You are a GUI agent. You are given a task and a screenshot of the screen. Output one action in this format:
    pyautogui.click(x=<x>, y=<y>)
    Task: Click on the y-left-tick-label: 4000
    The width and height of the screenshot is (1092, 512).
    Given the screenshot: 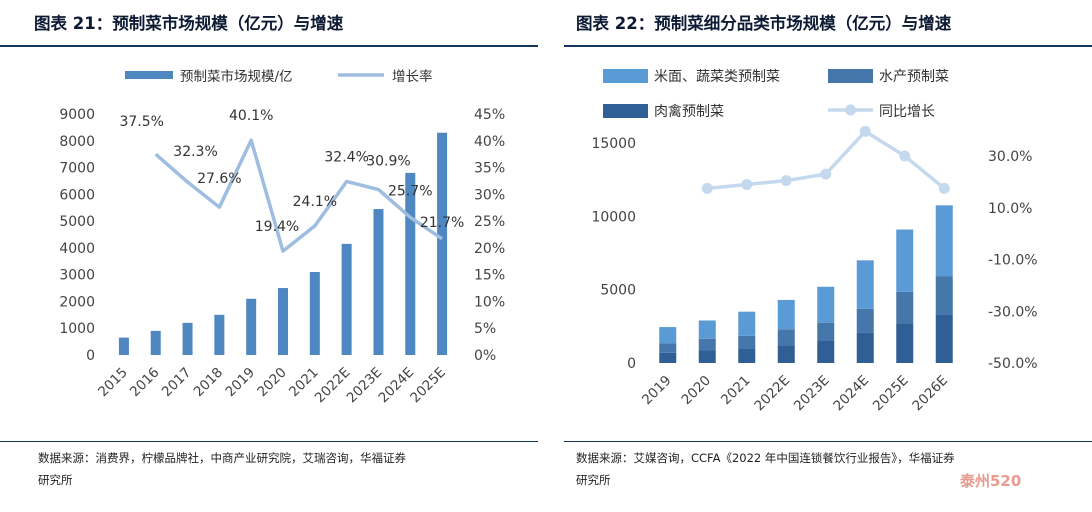 What is the action you would take?
    pyautogui.click(x=77, y=249)
    